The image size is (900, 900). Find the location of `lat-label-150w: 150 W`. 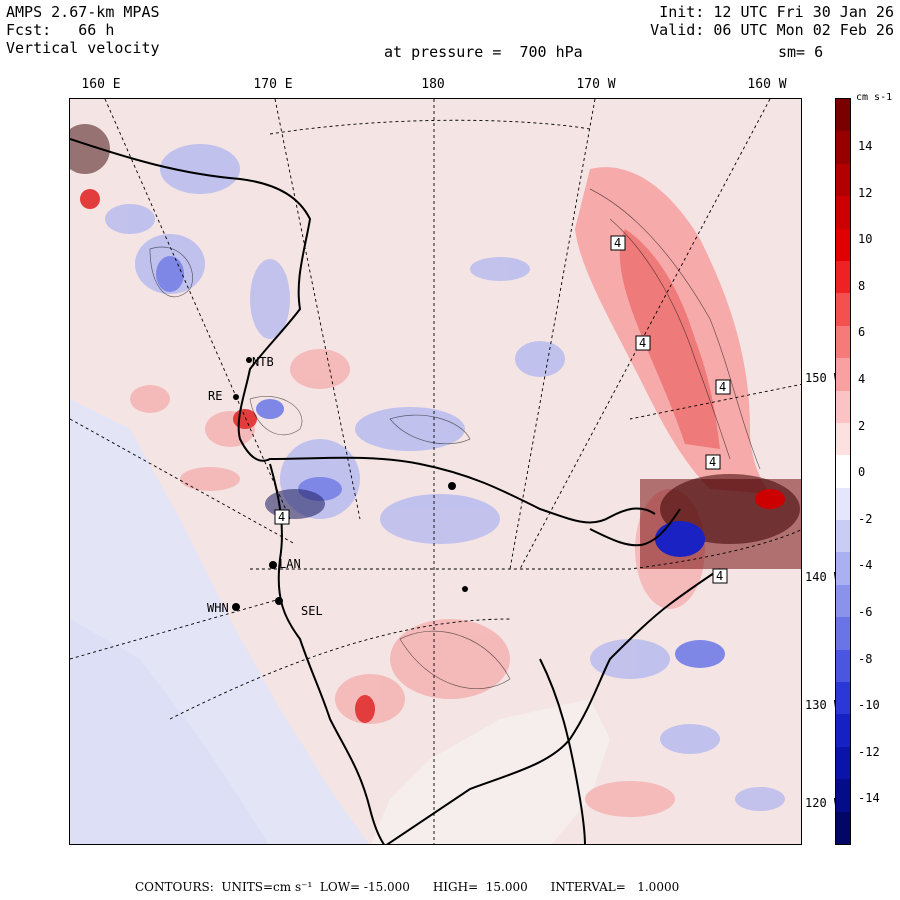

lat-label-150w: 150 W is located at coordinates (823, 378).